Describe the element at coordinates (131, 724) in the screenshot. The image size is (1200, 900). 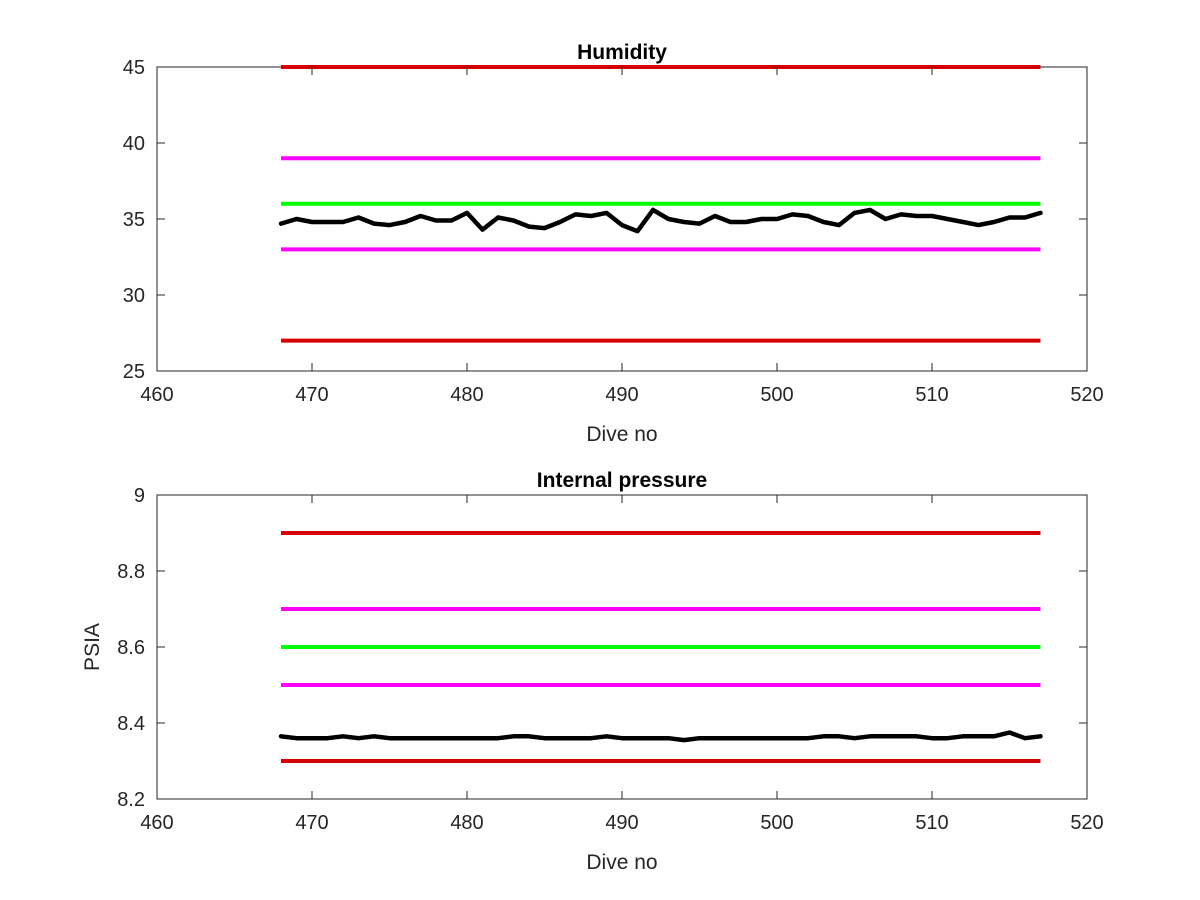
I see `y-tick-label: 8.4` at that location.